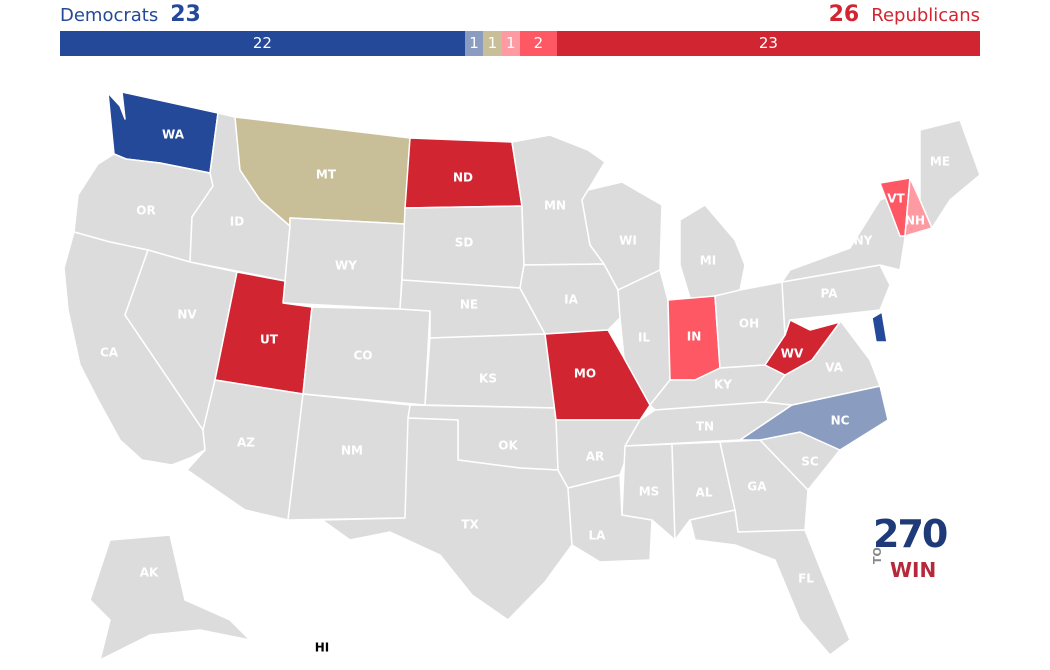  What do you see at coordinates (863, 241) in the screenshot?
I see `state-label-ny: NY` at bounding box center [863, 241].